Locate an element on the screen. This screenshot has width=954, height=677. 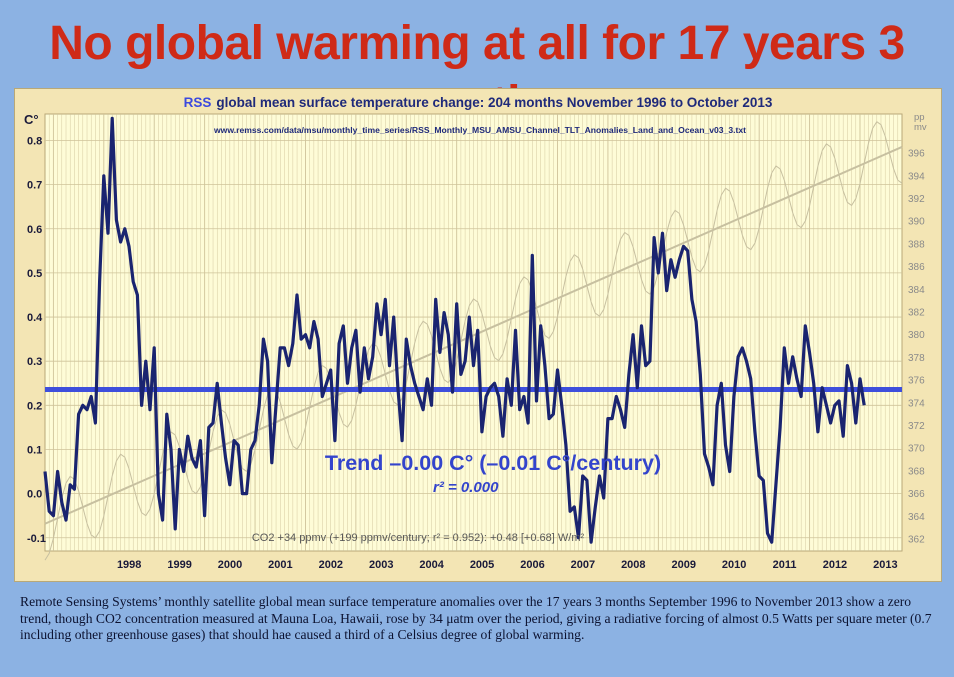
trend-r2-label: r² = 0.000 is located at coordinates (466, 487).